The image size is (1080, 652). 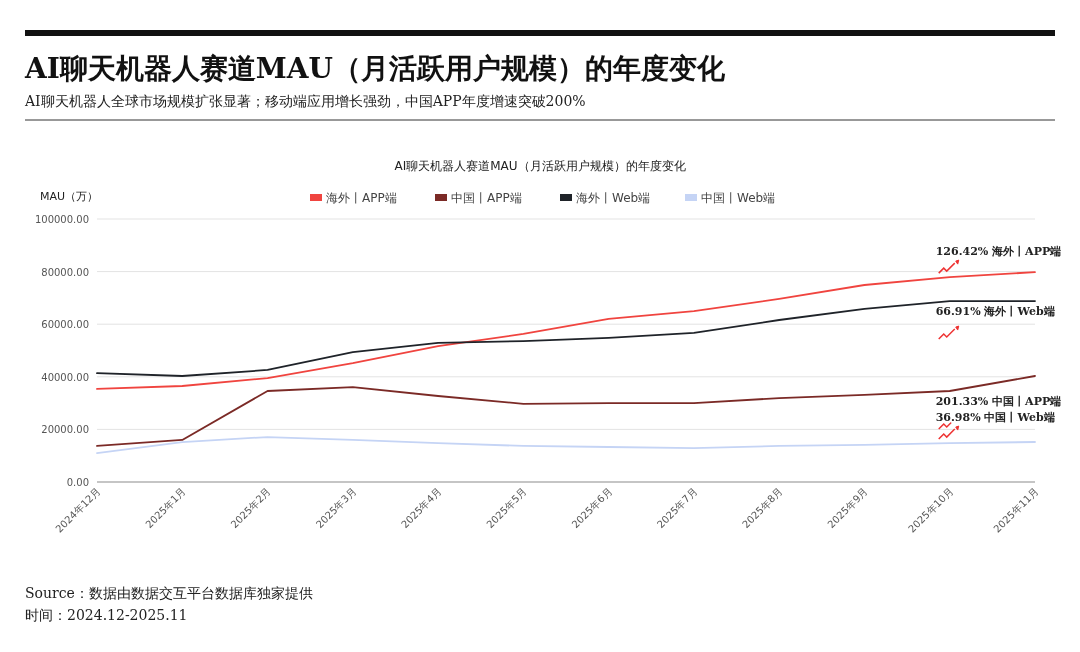 I want to click on y-tick-label: 60000.00, so click(x=65, y=325).